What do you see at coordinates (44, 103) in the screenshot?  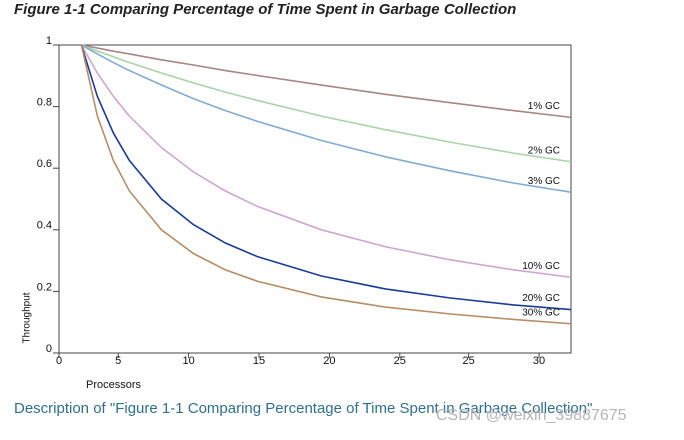 I see `y-tick-label: 0.8` at bounding box center [44, 103].